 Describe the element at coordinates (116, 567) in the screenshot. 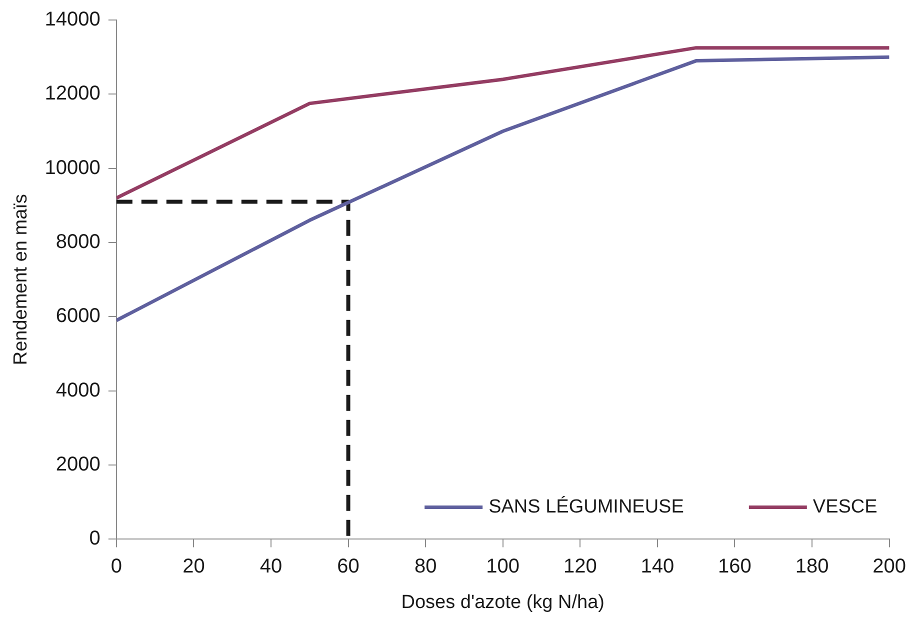

I see `x-tick-label: 0` at that location.